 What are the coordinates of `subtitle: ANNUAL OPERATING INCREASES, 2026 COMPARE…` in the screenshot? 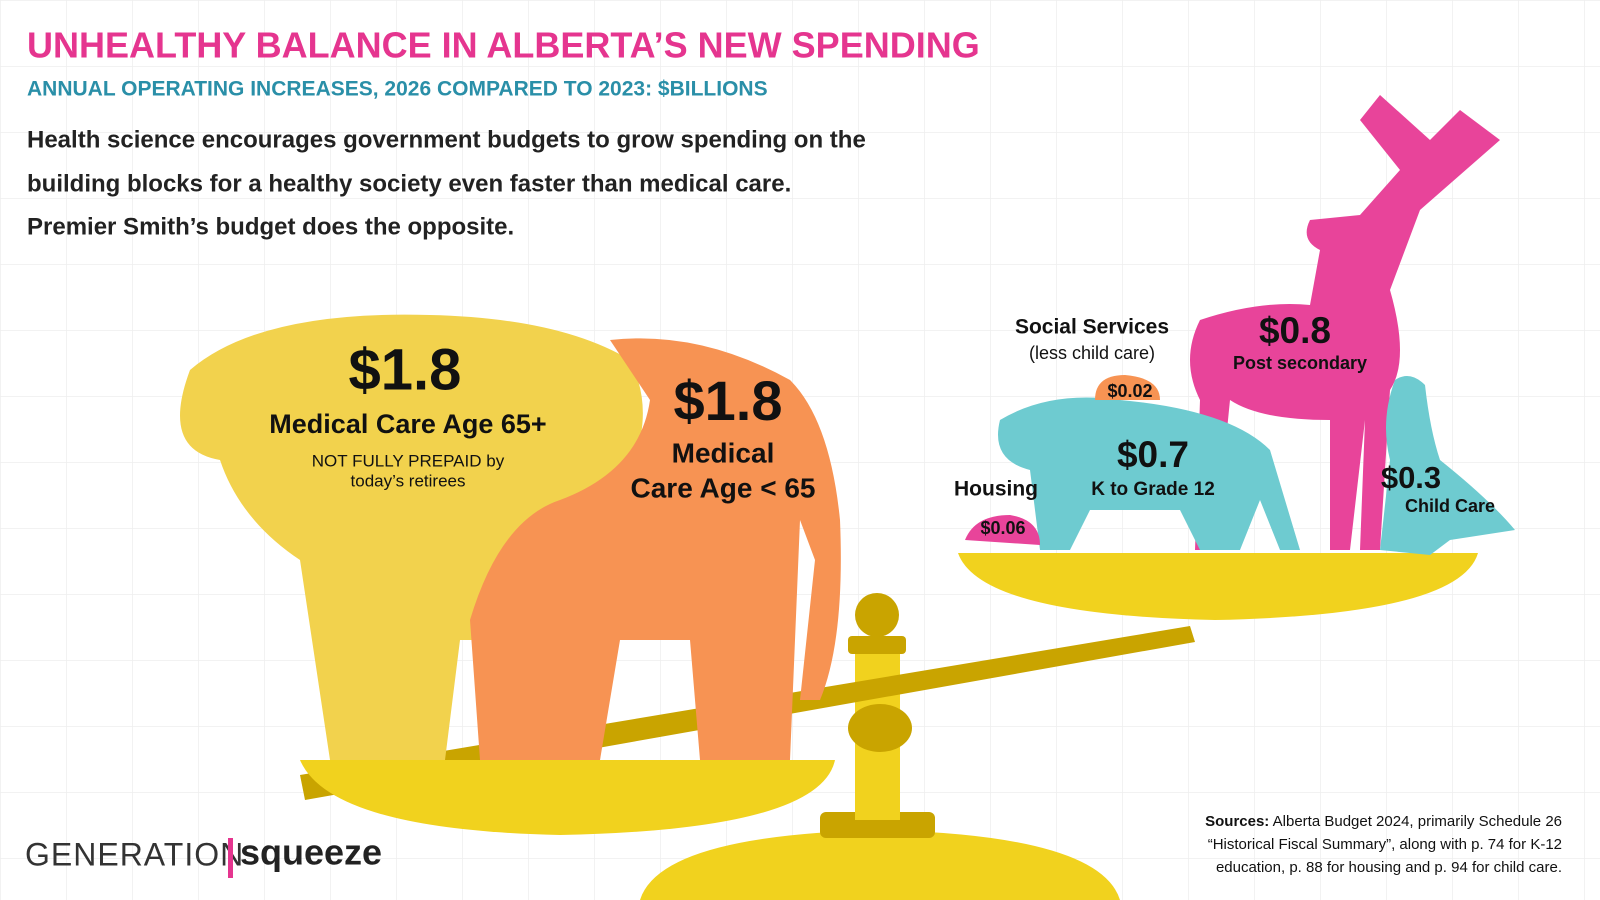 It's located at (397, 89).